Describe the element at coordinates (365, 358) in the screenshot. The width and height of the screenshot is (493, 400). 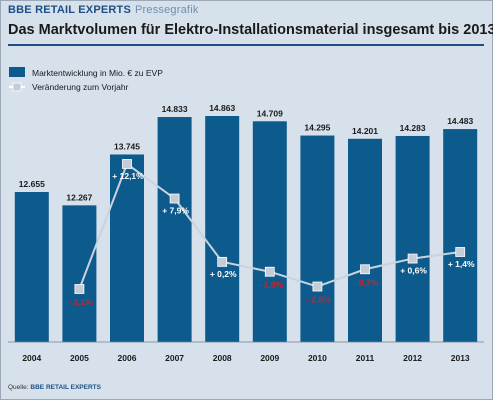
I see `x-tick-label: 2011` at that location.